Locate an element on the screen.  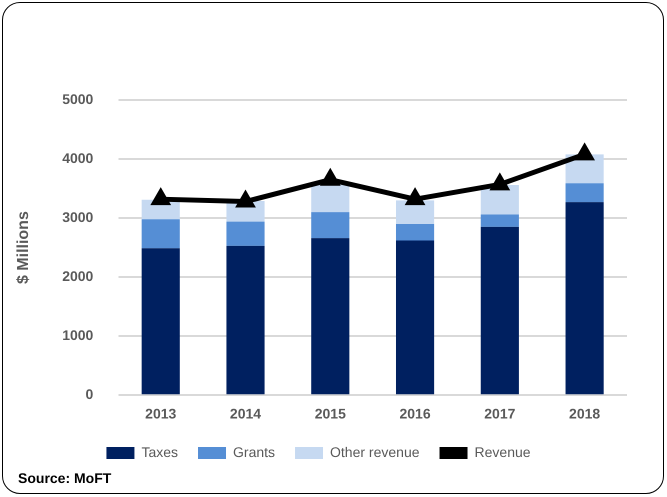
y-tick-label: 5000 is located at coordinates (78, 98).